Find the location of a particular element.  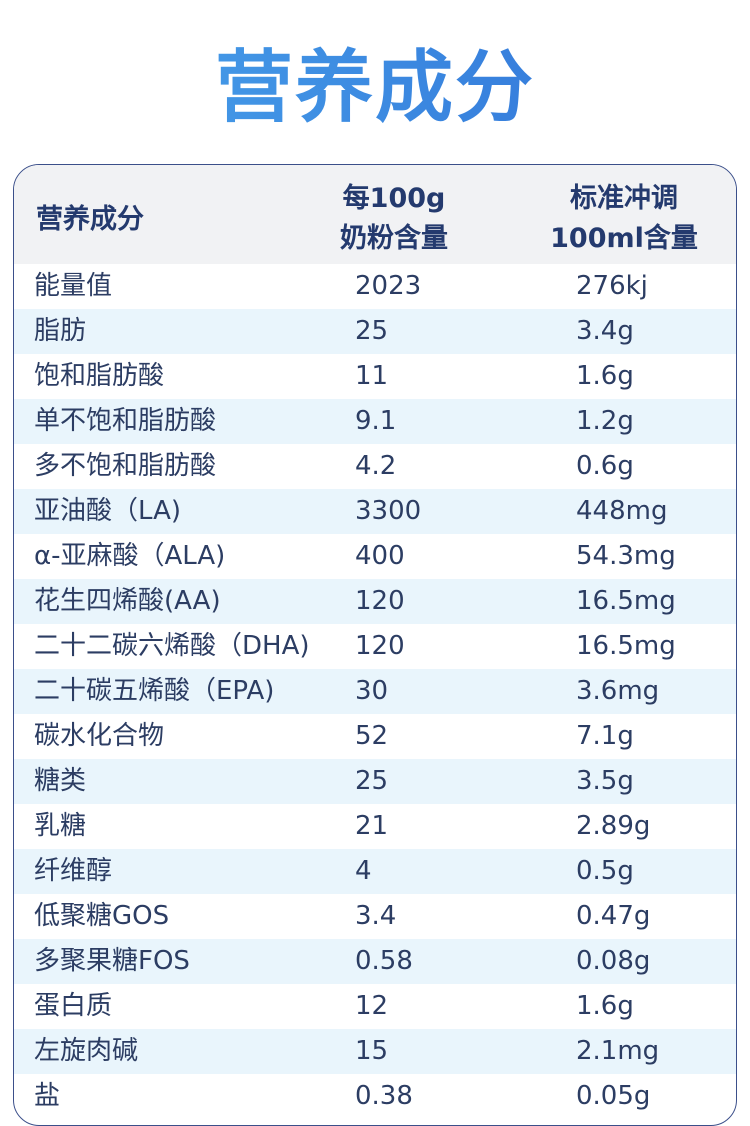

nutrient-name: α-亚麻酸（ALA) is located at coordinates (130, 556).